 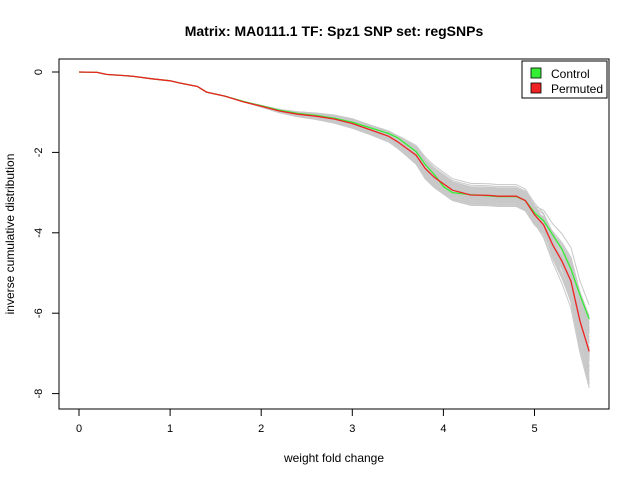 I want to click on legend-label-control: Control, so click(x=570, y=74).